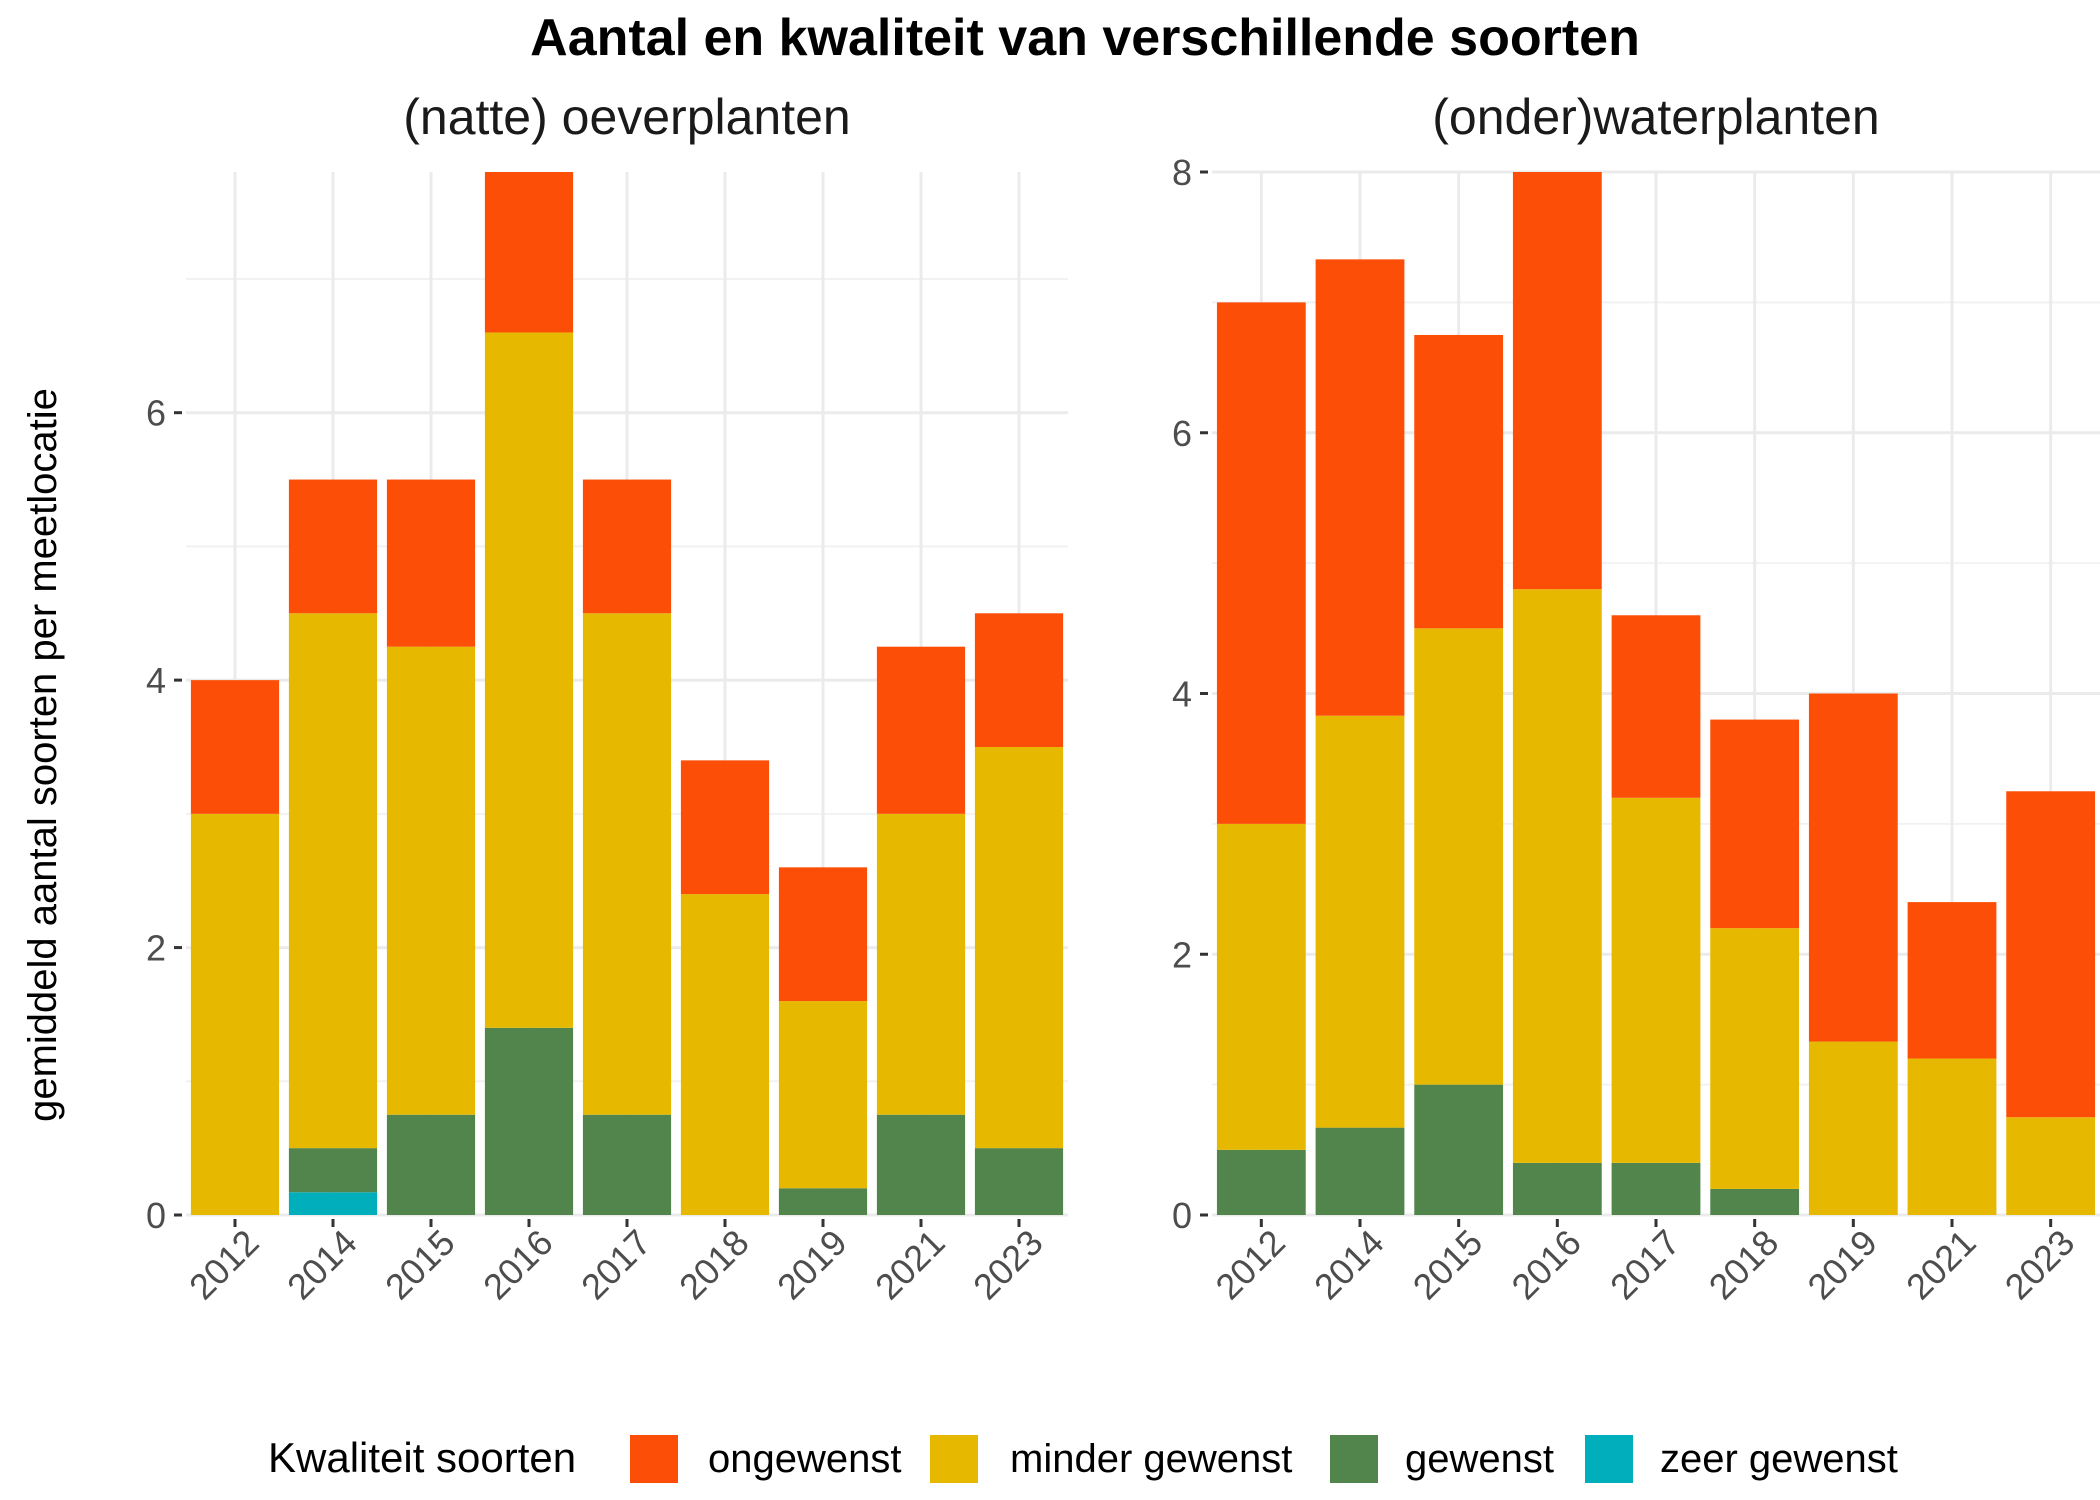  I want to click on y-tick-label: 8, so click(1182, 172).